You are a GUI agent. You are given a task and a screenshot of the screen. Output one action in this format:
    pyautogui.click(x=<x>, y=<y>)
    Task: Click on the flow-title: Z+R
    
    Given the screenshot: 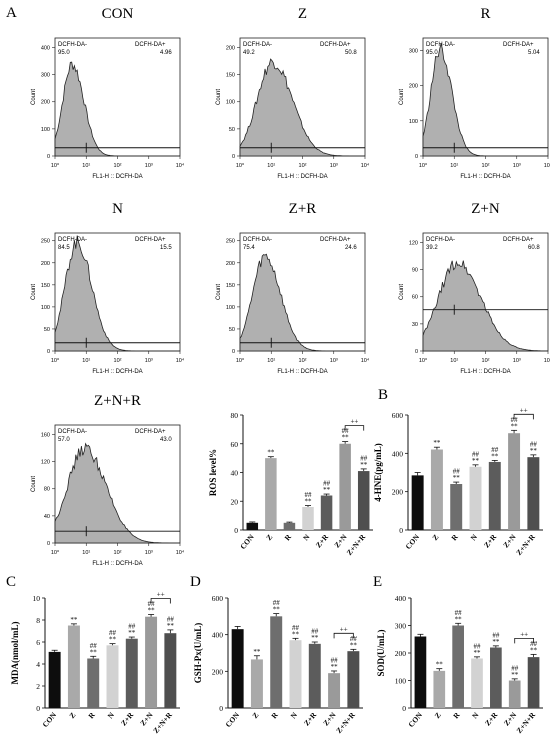 What is the action you would take?
    pyautogui.click(x=303, y=209)
    